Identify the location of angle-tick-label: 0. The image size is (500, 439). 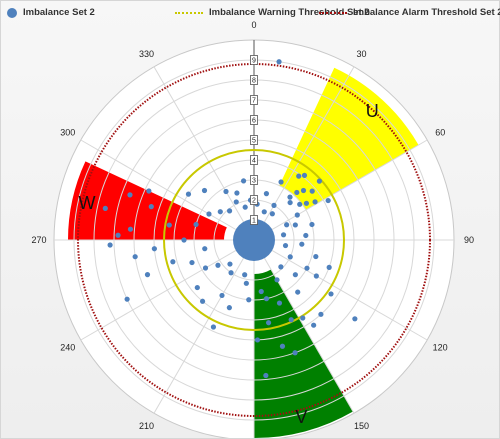
(253, 25).